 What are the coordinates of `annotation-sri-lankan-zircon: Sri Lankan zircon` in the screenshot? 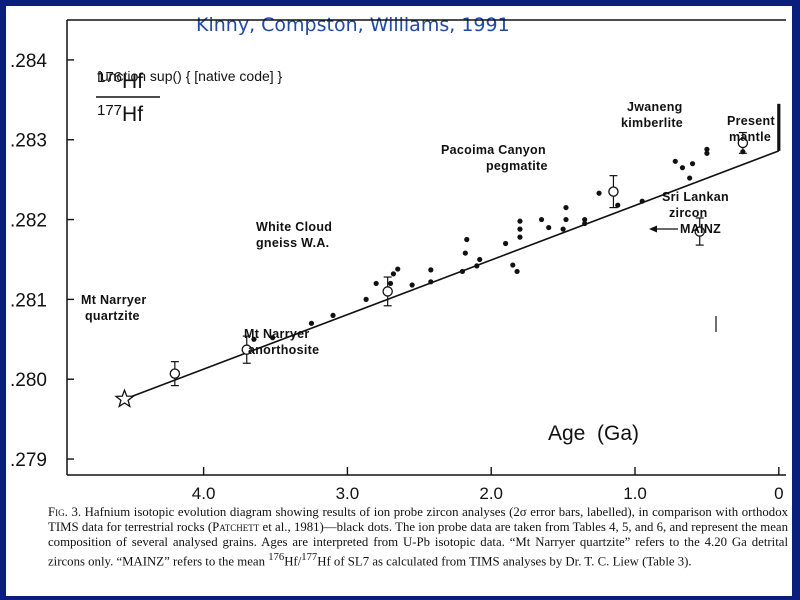 It's located at (697, 205).